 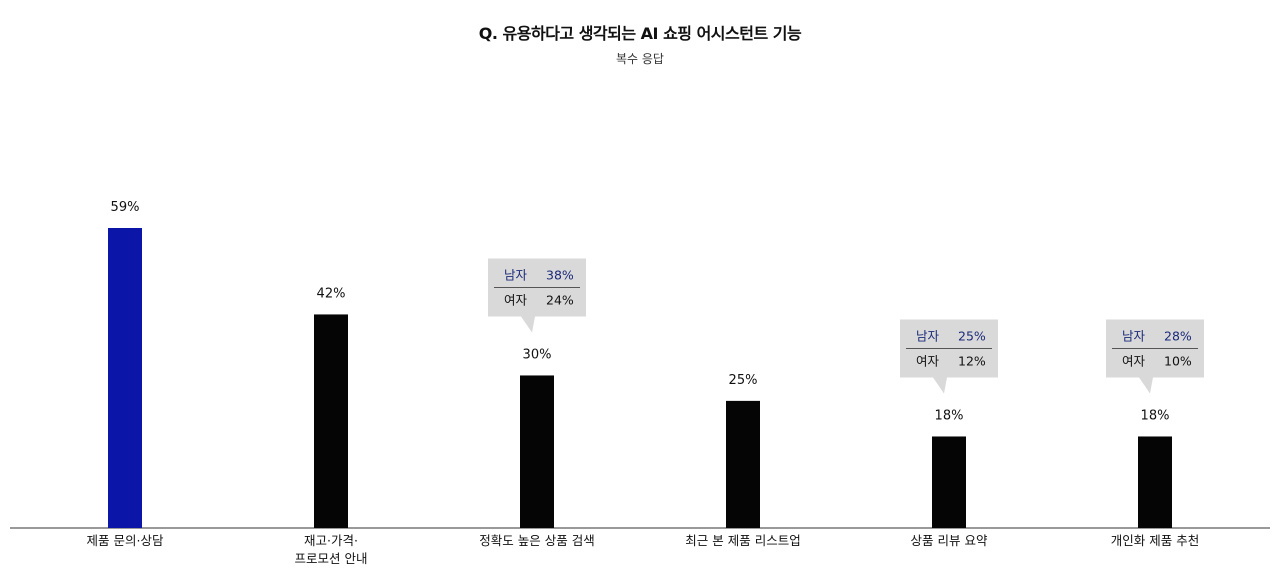 What do you see at coordinates (537, 354) in the screenshot?
I see `value-label-3: 30%` at bounding box center [537, 354].